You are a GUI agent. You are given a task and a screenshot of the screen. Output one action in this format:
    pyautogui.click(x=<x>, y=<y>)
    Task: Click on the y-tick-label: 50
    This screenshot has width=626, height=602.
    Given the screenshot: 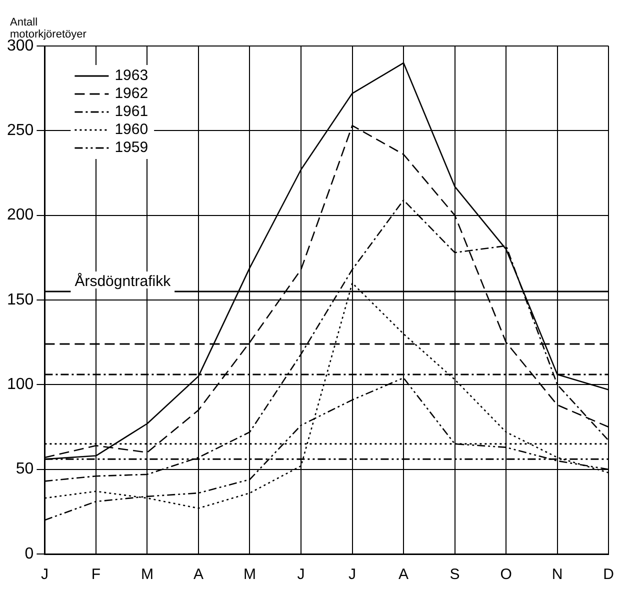 What is the action you would take?
    pyautogui.click(x=25, y=469)
    